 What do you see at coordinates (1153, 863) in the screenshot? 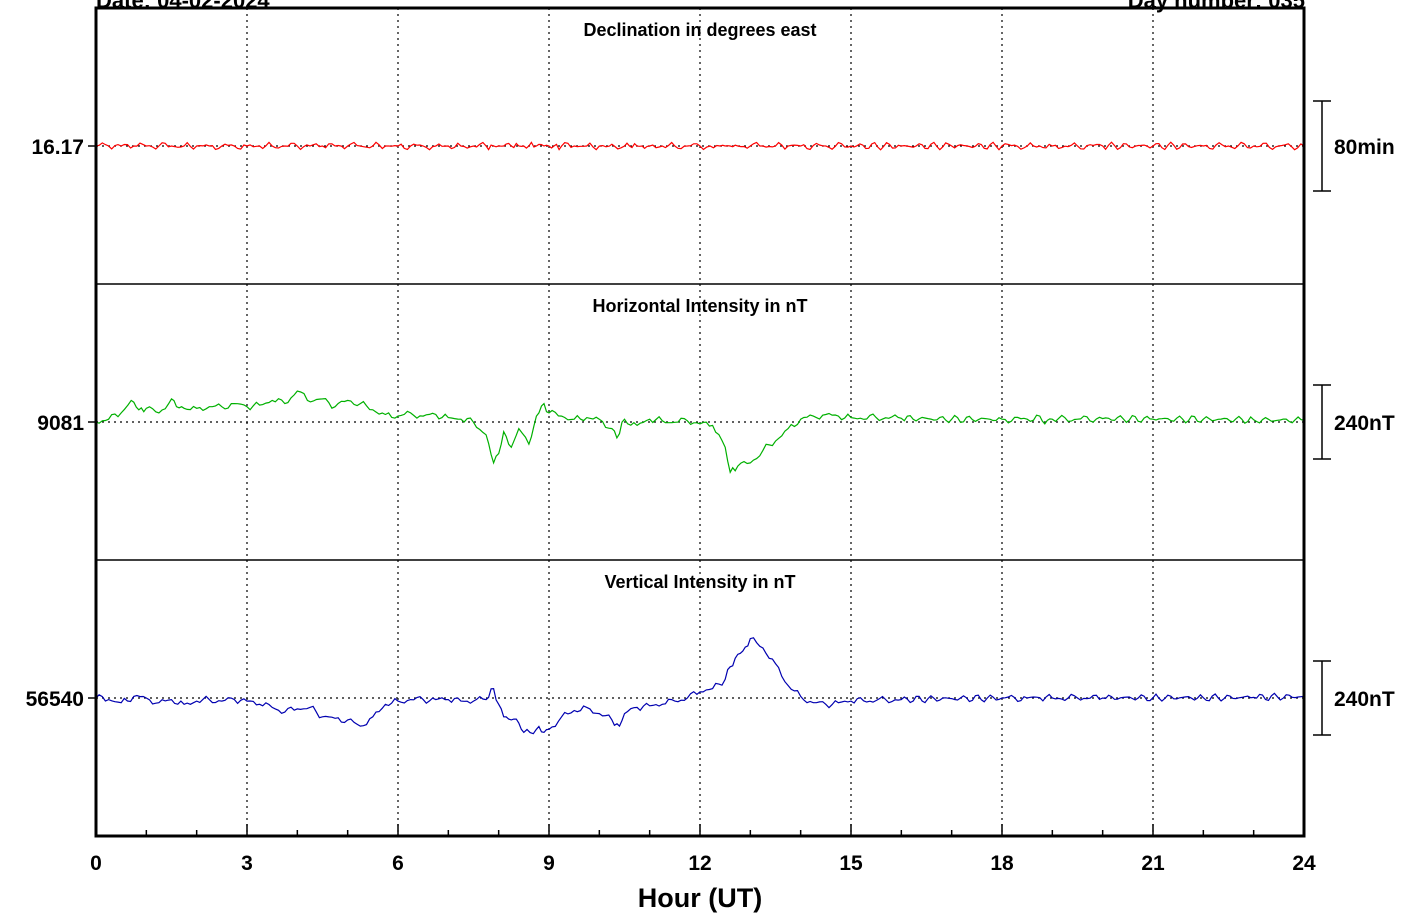
I see `x-tick-label: 21` at bounding box center [1153, 863].